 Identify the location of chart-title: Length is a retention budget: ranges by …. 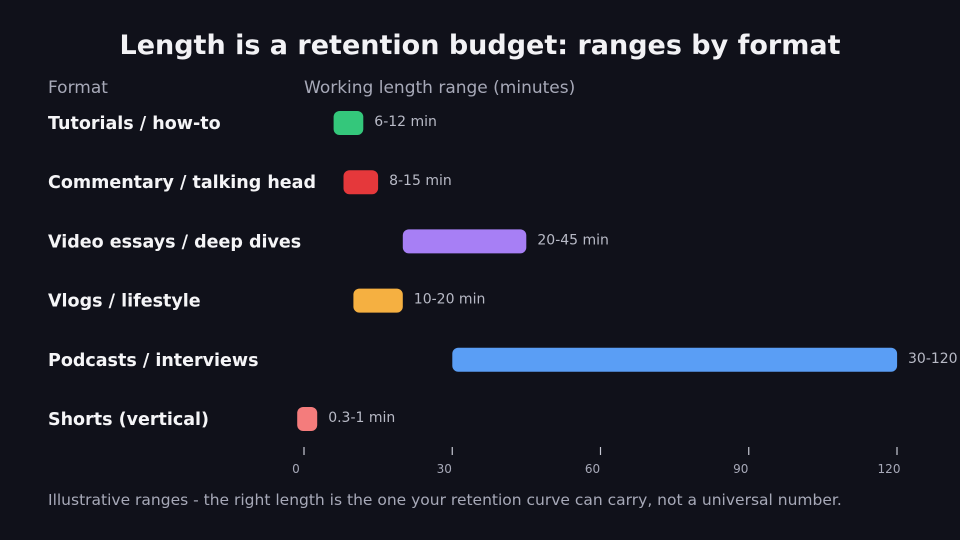
(480, 45).